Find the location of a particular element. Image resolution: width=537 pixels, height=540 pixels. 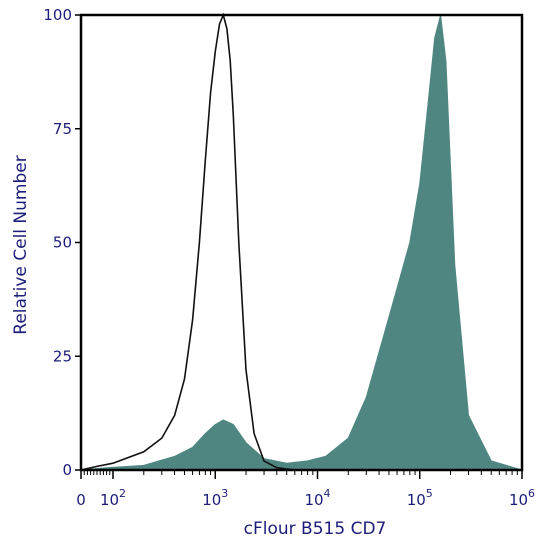

x-tick-label: 10⁶ is located at coordinates (522, 498).